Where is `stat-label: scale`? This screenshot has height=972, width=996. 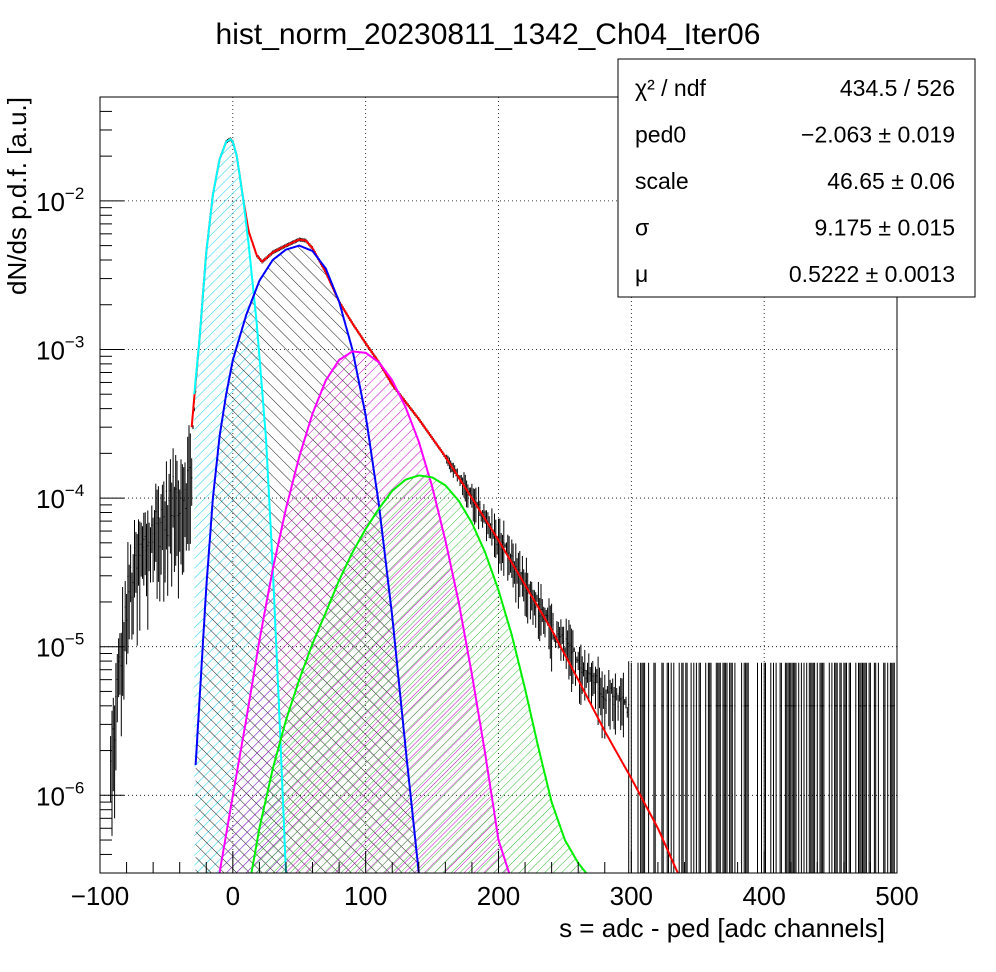
stat-label: scale is located at coordinates (662, 181).